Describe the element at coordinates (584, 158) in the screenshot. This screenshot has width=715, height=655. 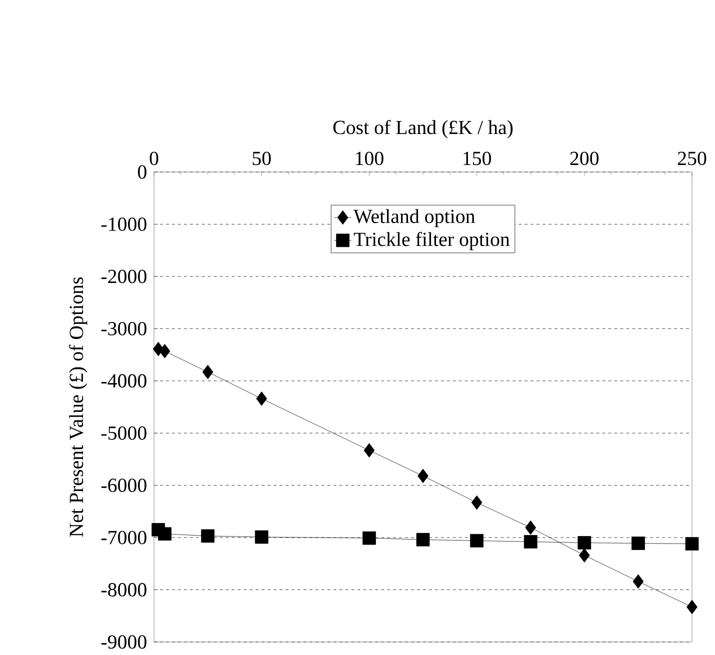
I see `x-tick-label: 200` at that location.